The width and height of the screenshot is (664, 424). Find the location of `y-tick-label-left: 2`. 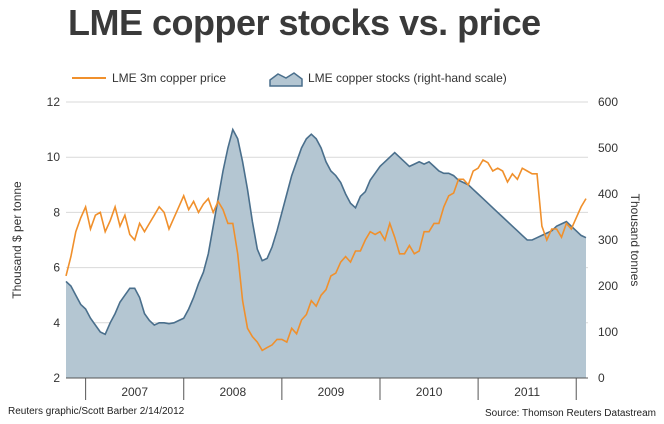

y-tick-label-left: 2 is located at coordinates (56, 378).